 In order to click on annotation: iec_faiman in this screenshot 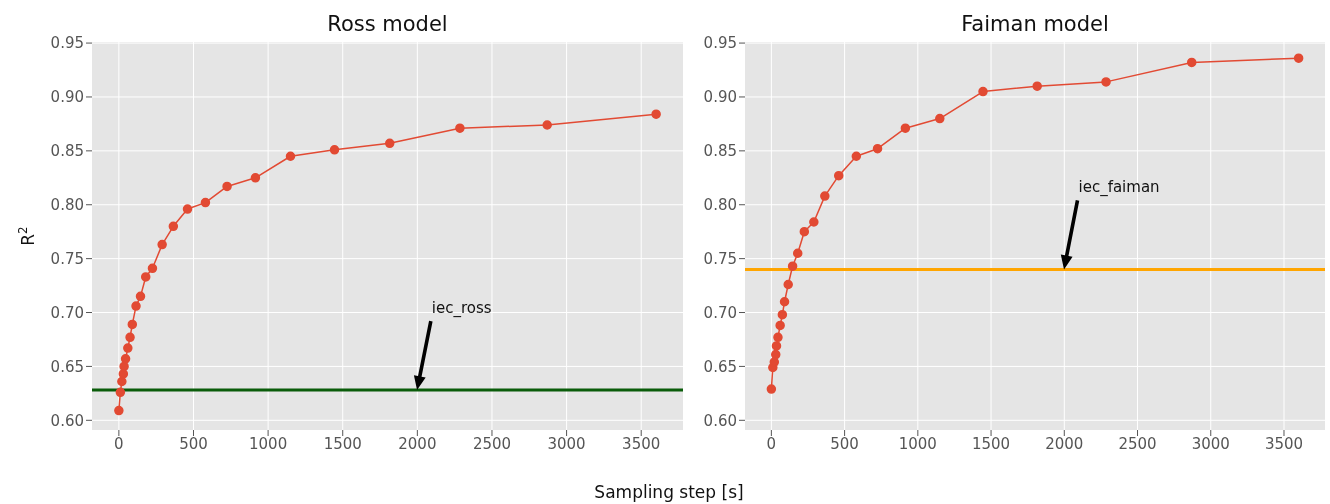, I will do `click(1119, 188)`.